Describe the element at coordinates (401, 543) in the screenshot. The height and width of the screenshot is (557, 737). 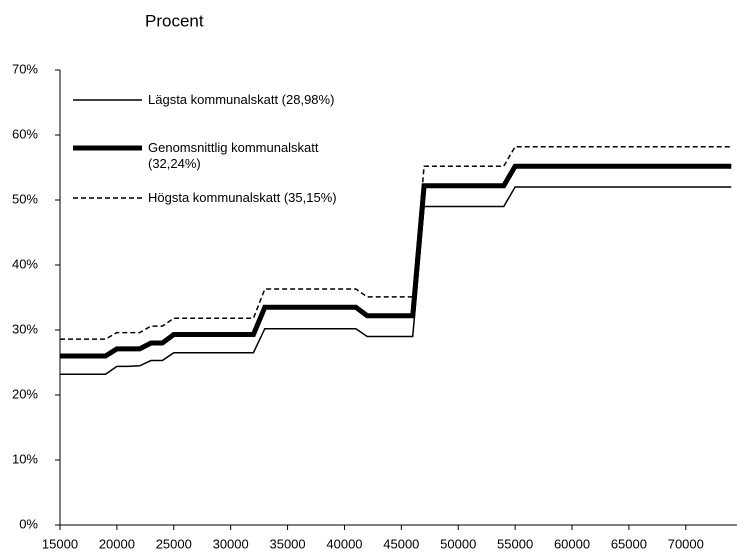
I see `x-tick-label: 45000` at that location.